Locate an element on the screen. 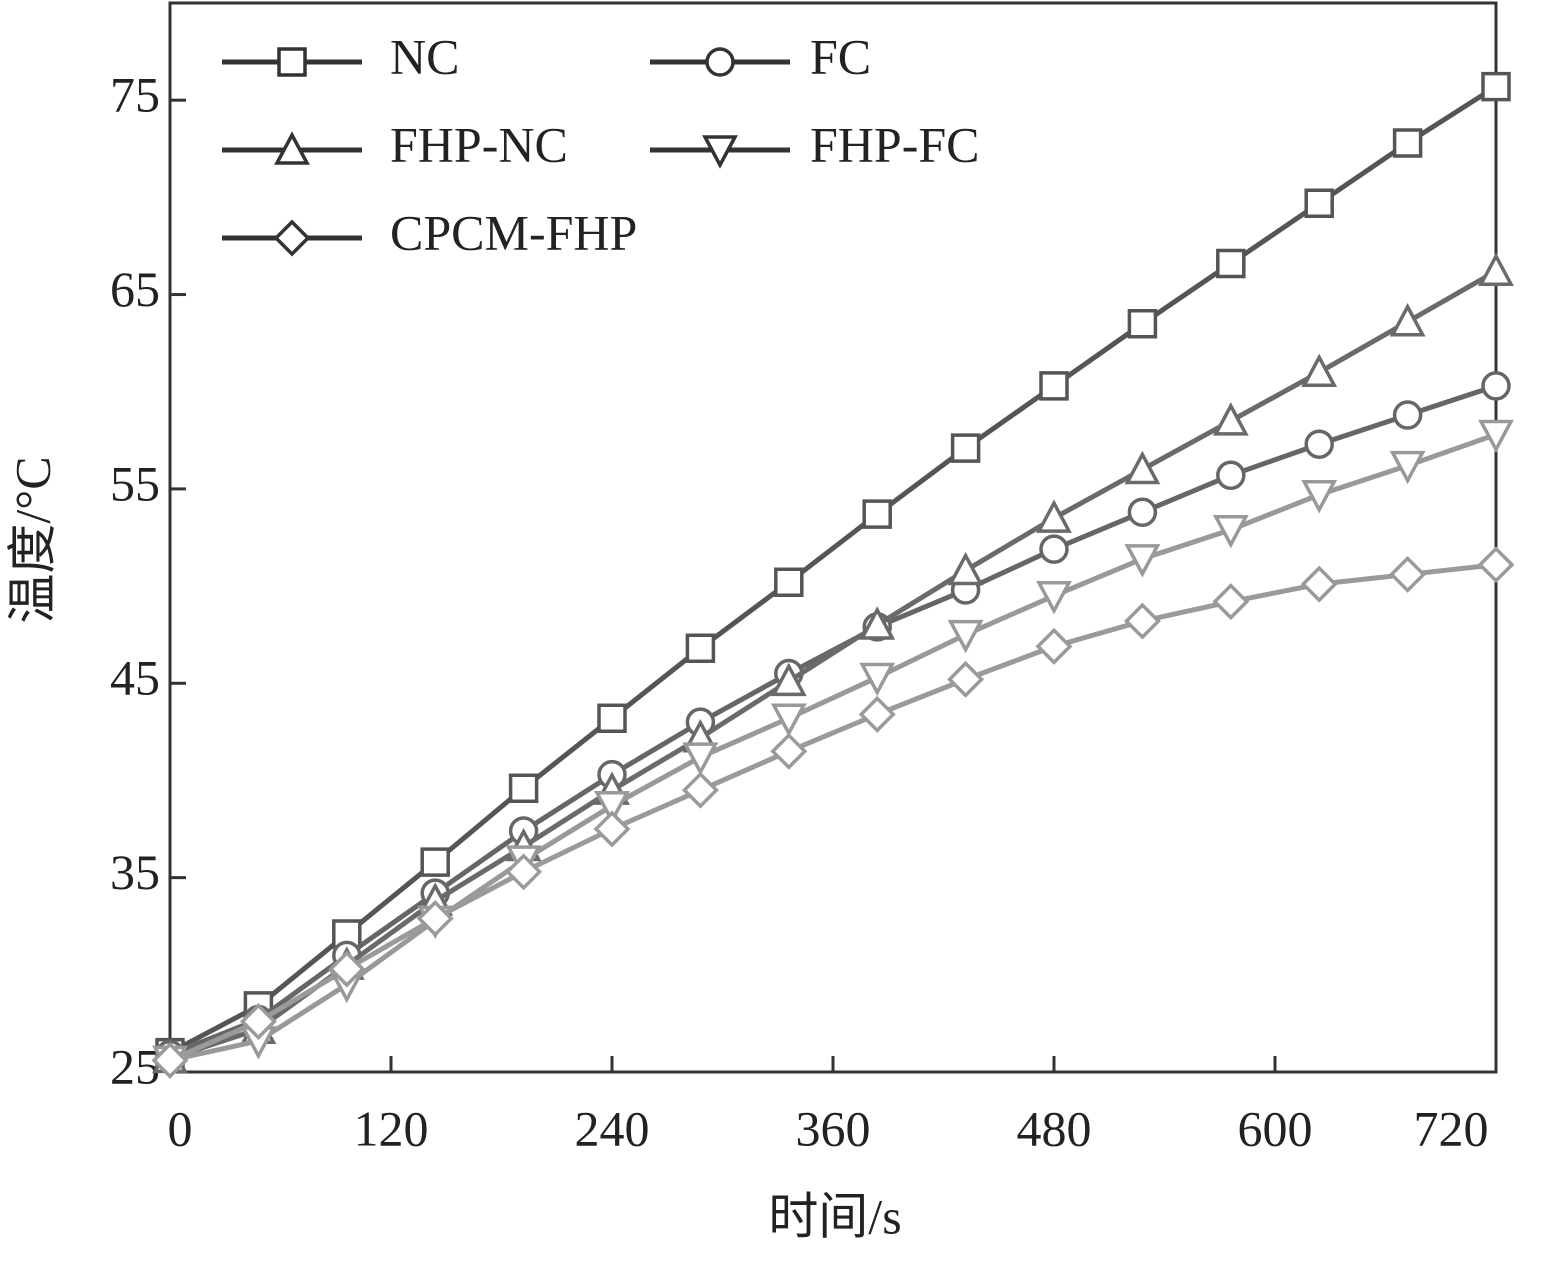  y-tick-label: 25 is located at coordinates (135, 1066).